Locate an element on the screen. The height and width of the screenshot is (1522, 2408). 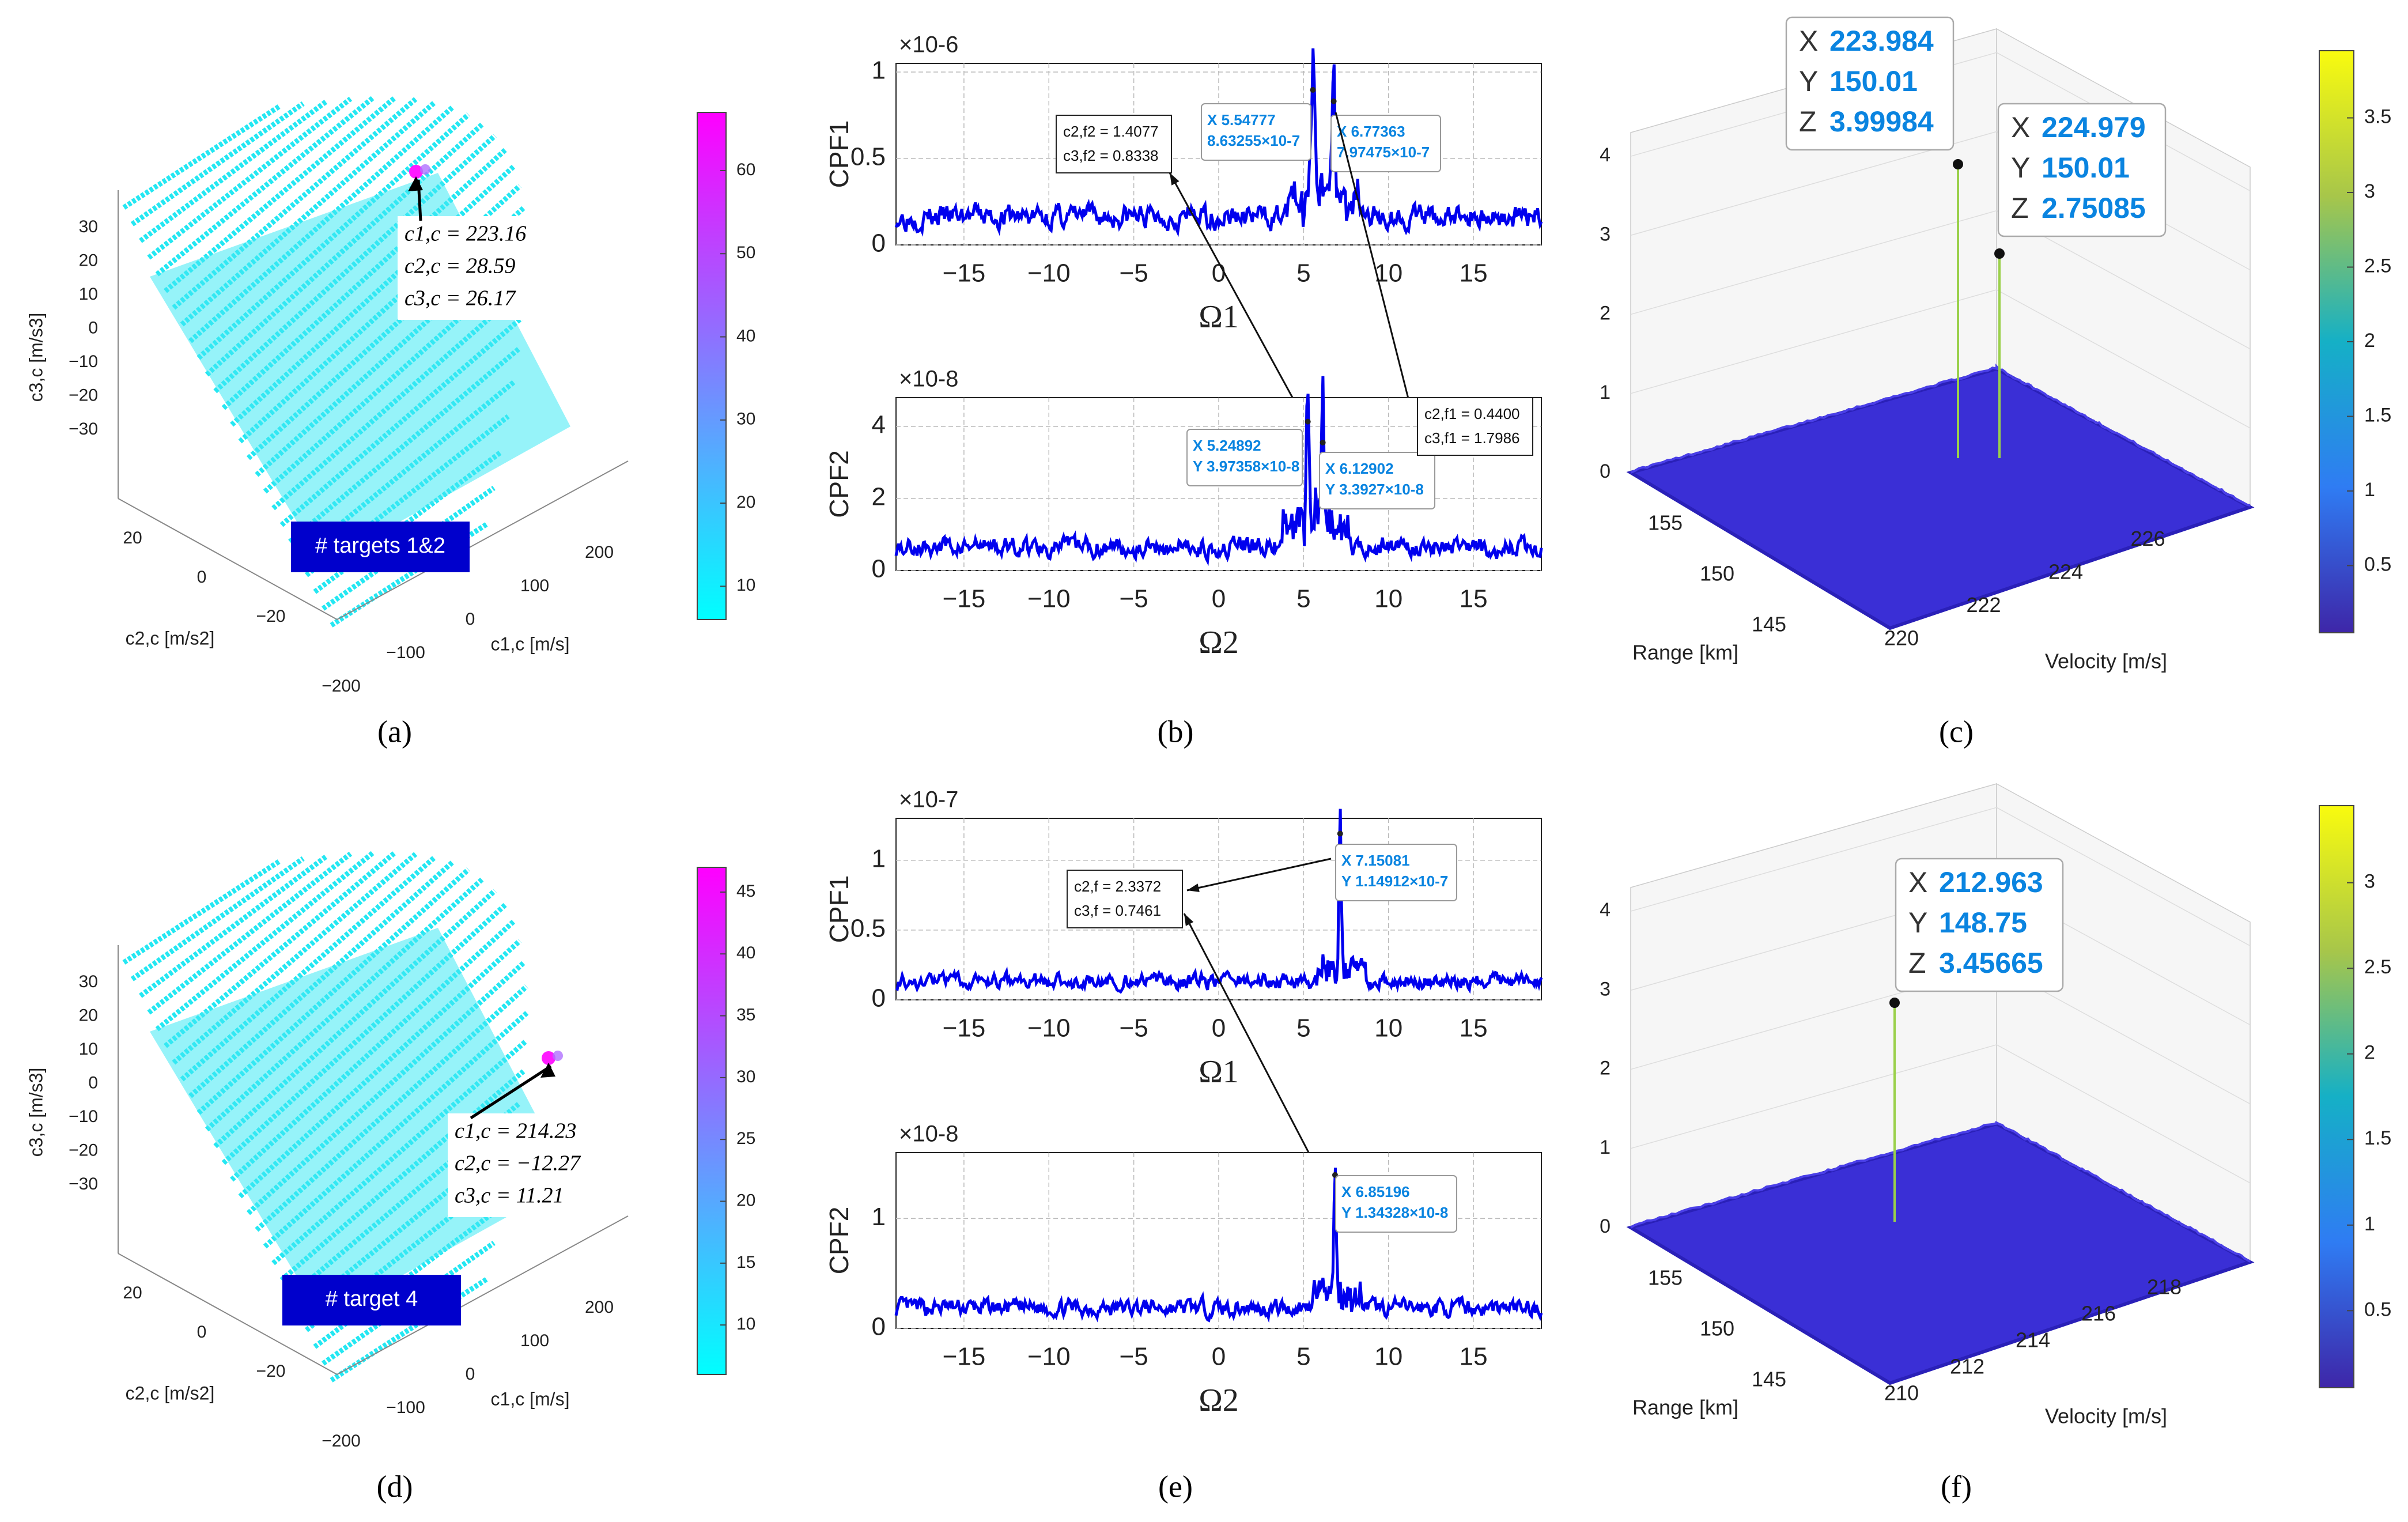
range-tick-label: 150 is located at coordinates (1717, 574).